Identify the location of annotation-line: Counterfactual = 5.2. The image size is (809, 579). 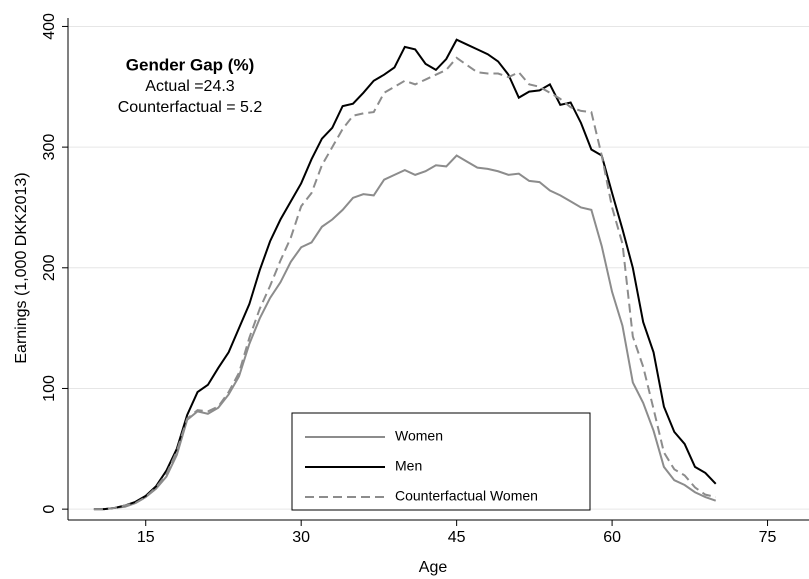
(190, 107).